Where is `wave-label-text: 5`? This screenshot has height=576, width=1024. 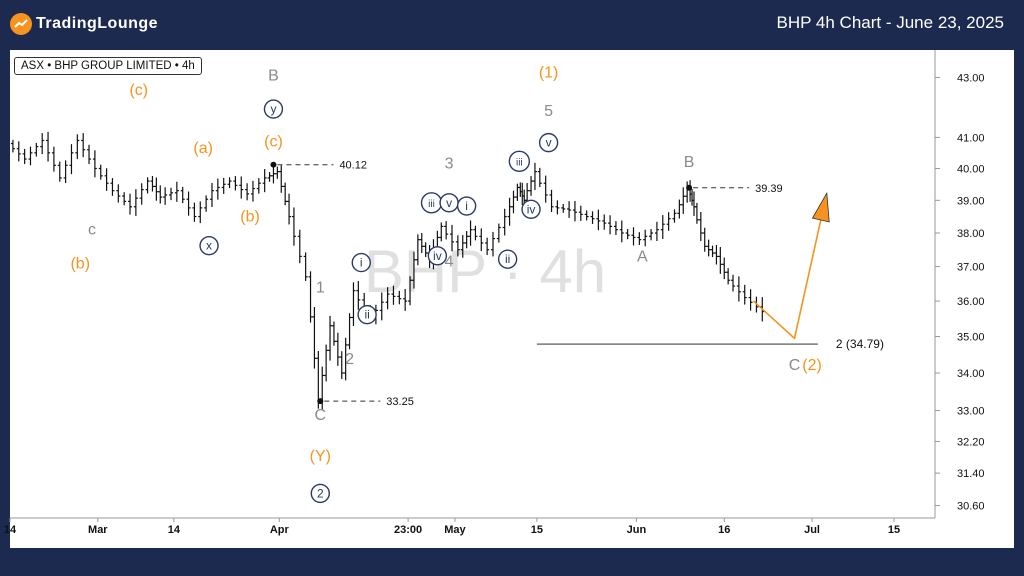 wave-label-text: 5 is located at coordinates (548, 111).